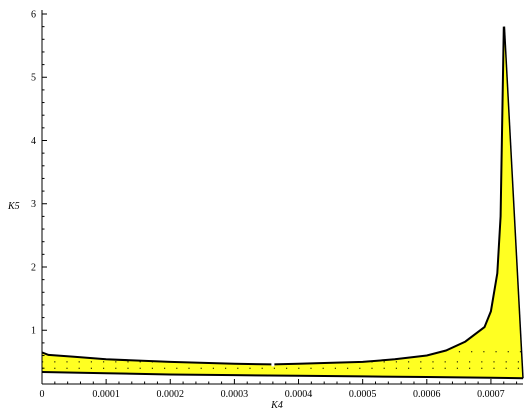  I want to click on x-tick-label: 0.0003, so click(235, 394).